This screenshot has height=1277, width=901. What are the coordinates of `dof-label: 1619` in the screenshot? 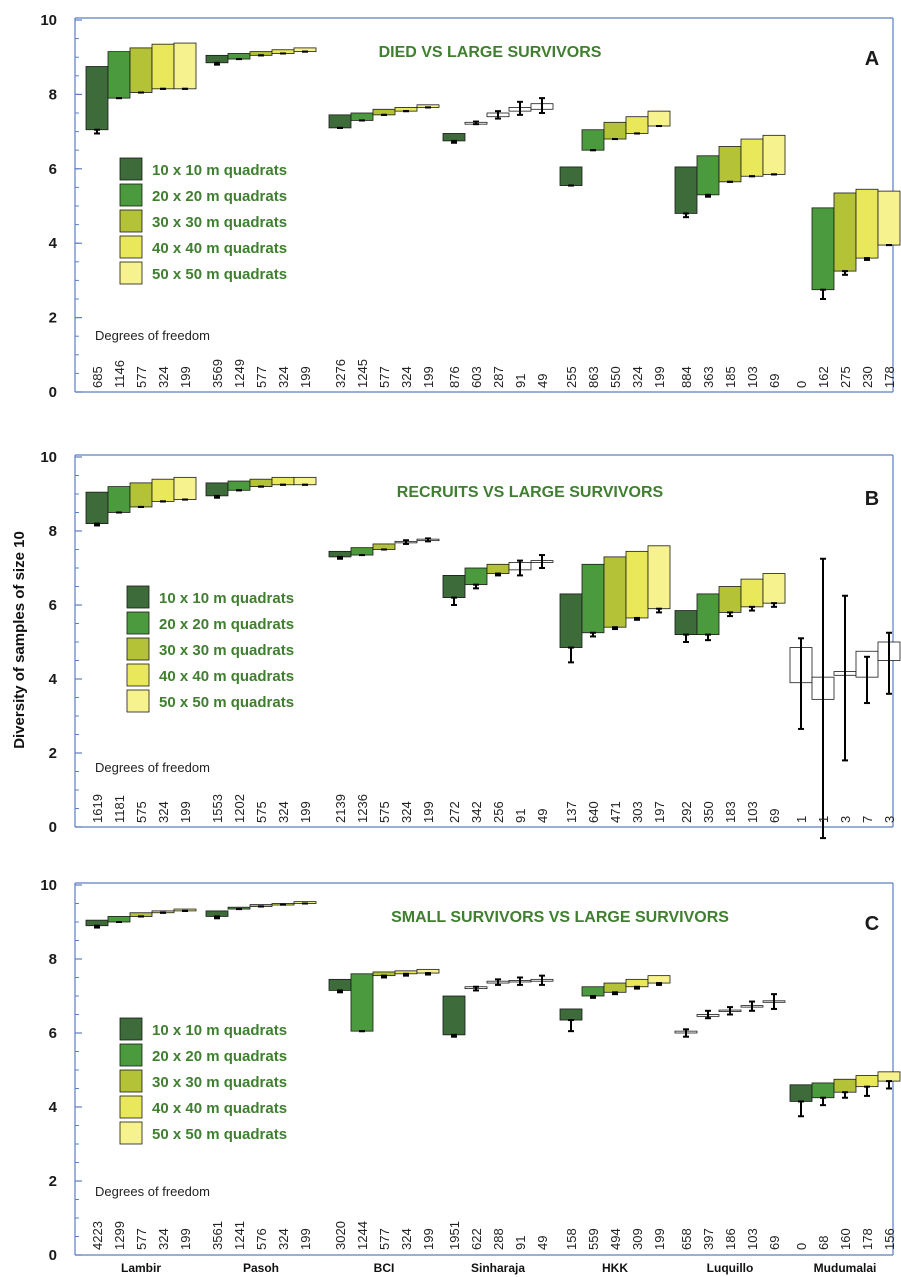 It's located at (97, 808).